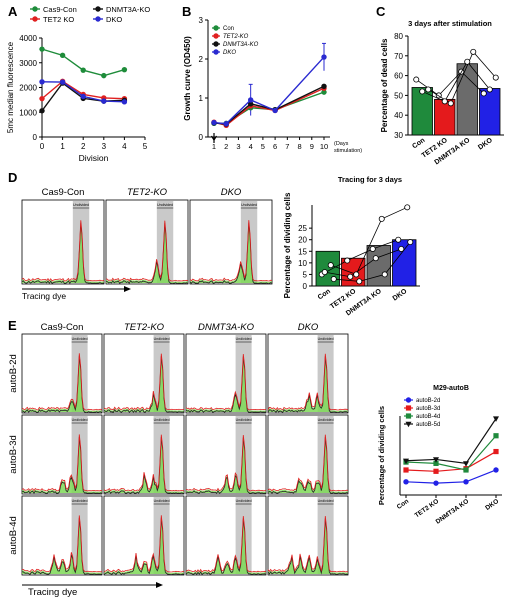 Image resolution: width=520 pixels, height=602 pixels. Describe the element at coordinates (384, 85) in the screenshot. I see `chart-c-y-label: Percentage of dead cells` at that location.